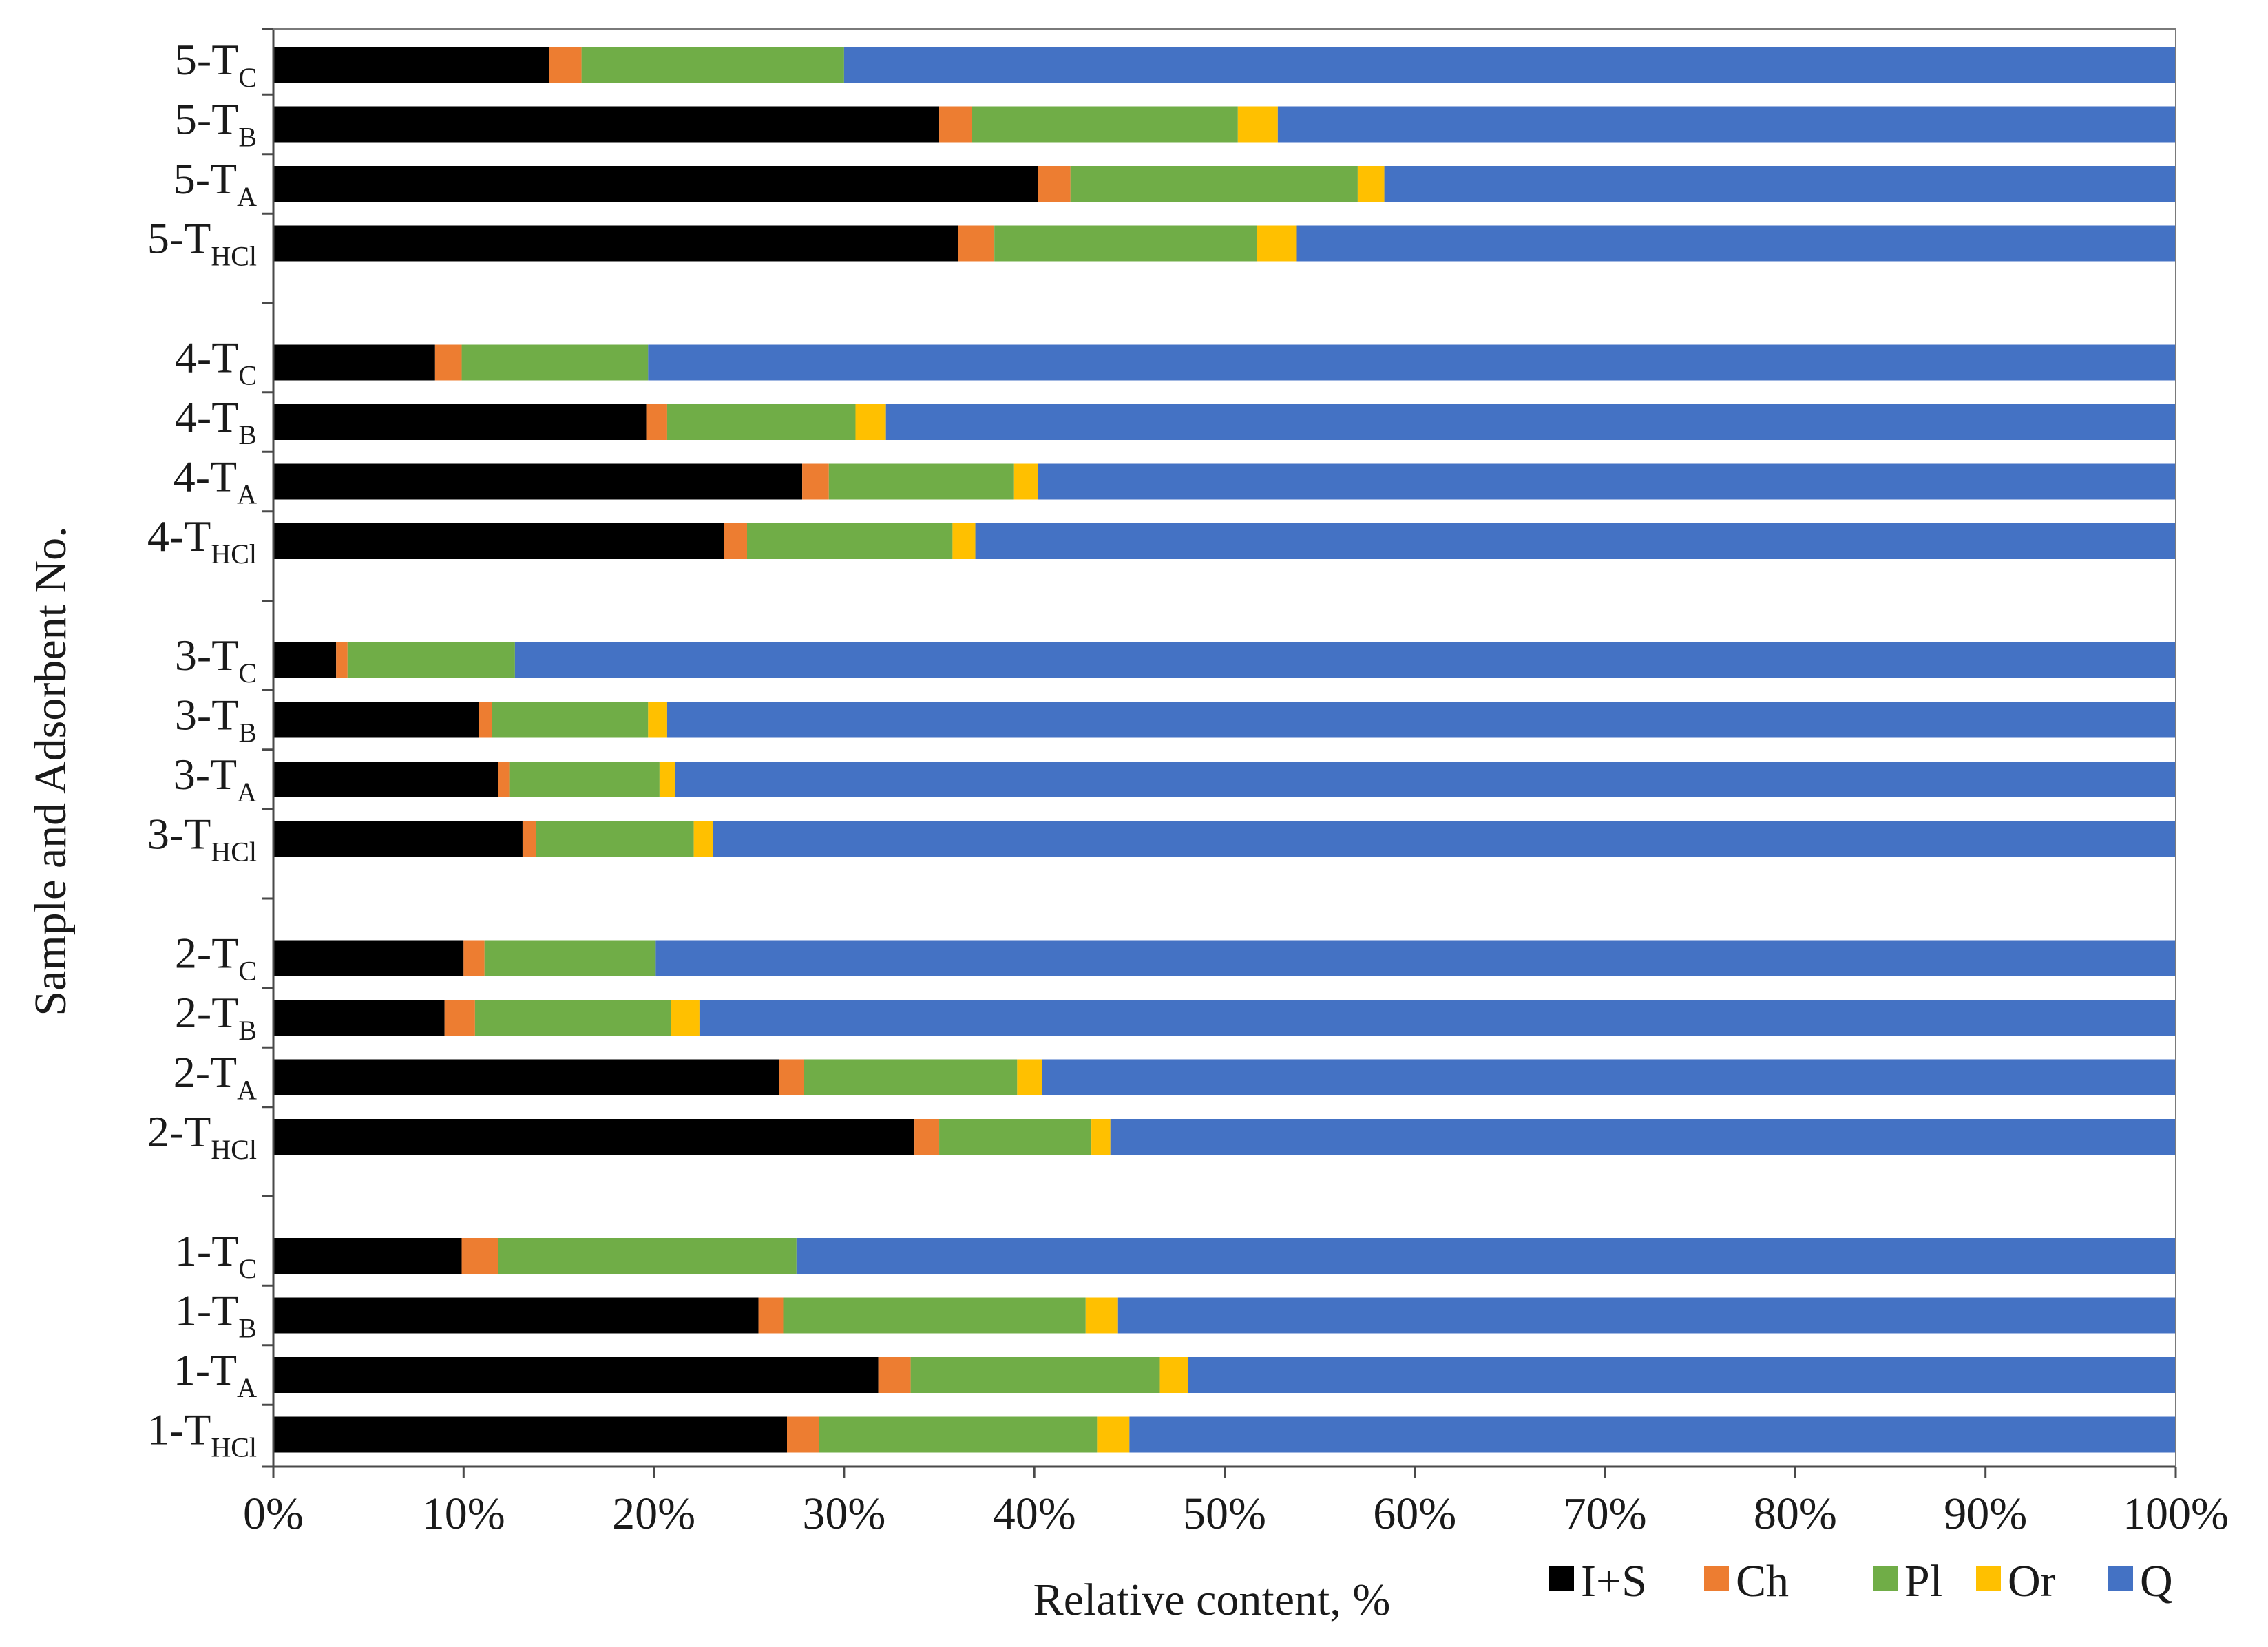 Image resolution: width=2268 pixels, height=1647 pixels. Describe the element at coordinates (1561, 1578) in the screenshot. I see `legend-swatch-is` at that location.